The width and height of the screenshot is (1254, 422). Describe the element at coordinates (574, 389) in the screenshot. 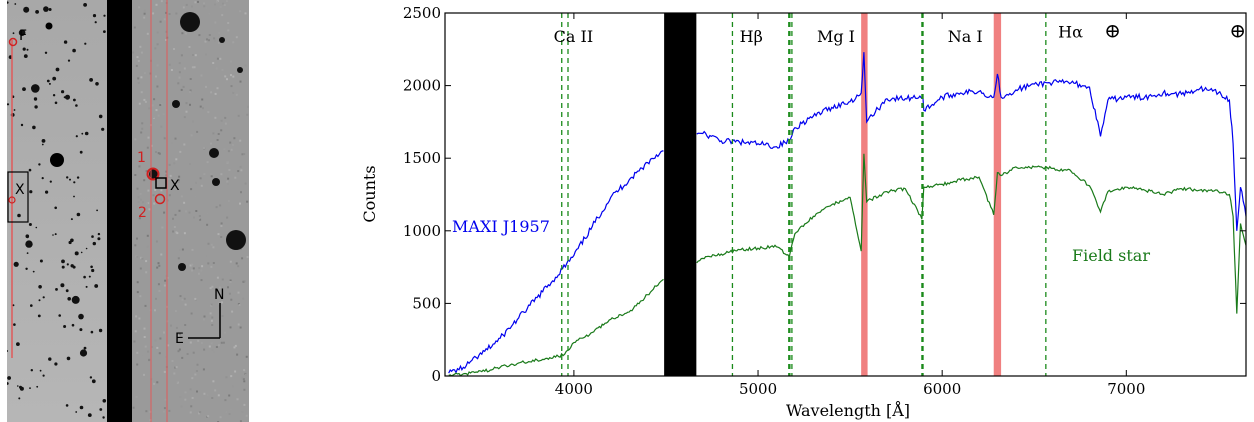

I see `x-tick-label: 4000` at that location.